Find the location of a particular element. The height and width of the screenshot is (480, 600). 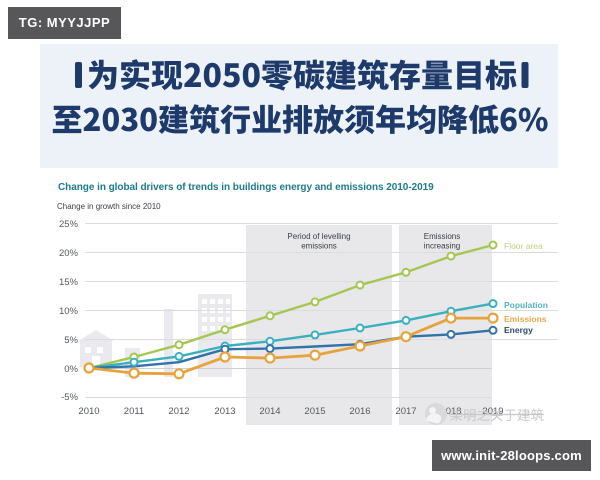

svg-text: 20% is located at coordinates (69, 253).